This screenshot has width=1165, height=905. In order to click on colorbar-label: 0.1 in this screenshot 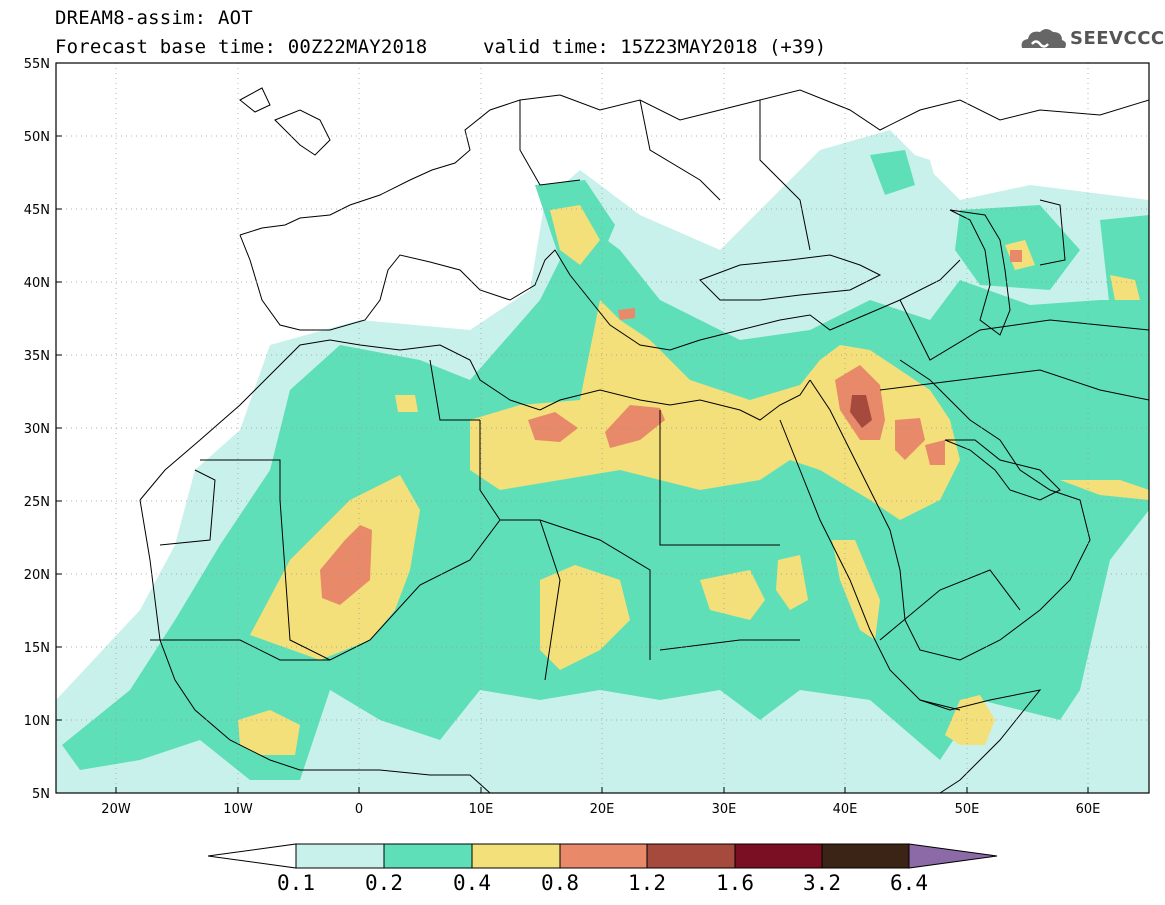, I will do `click(296, 883)`.